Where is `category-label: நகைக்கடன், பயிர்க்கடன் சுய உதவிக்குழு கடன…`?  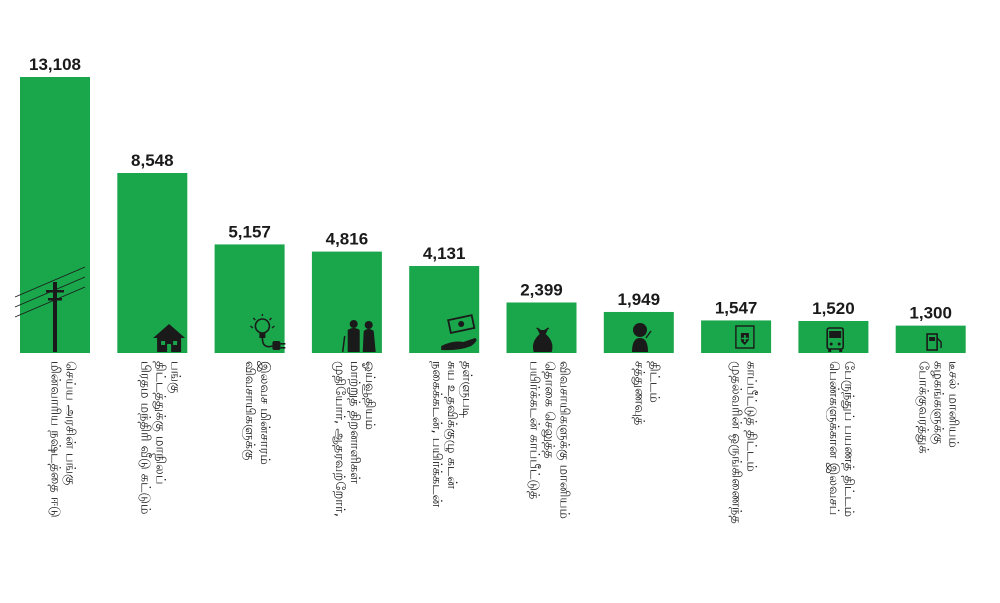
category-label: நகைக்கடன், பயிர்க்கடன் சுய உதவிக்குழு கடன… is located at coordinates (451, 434).